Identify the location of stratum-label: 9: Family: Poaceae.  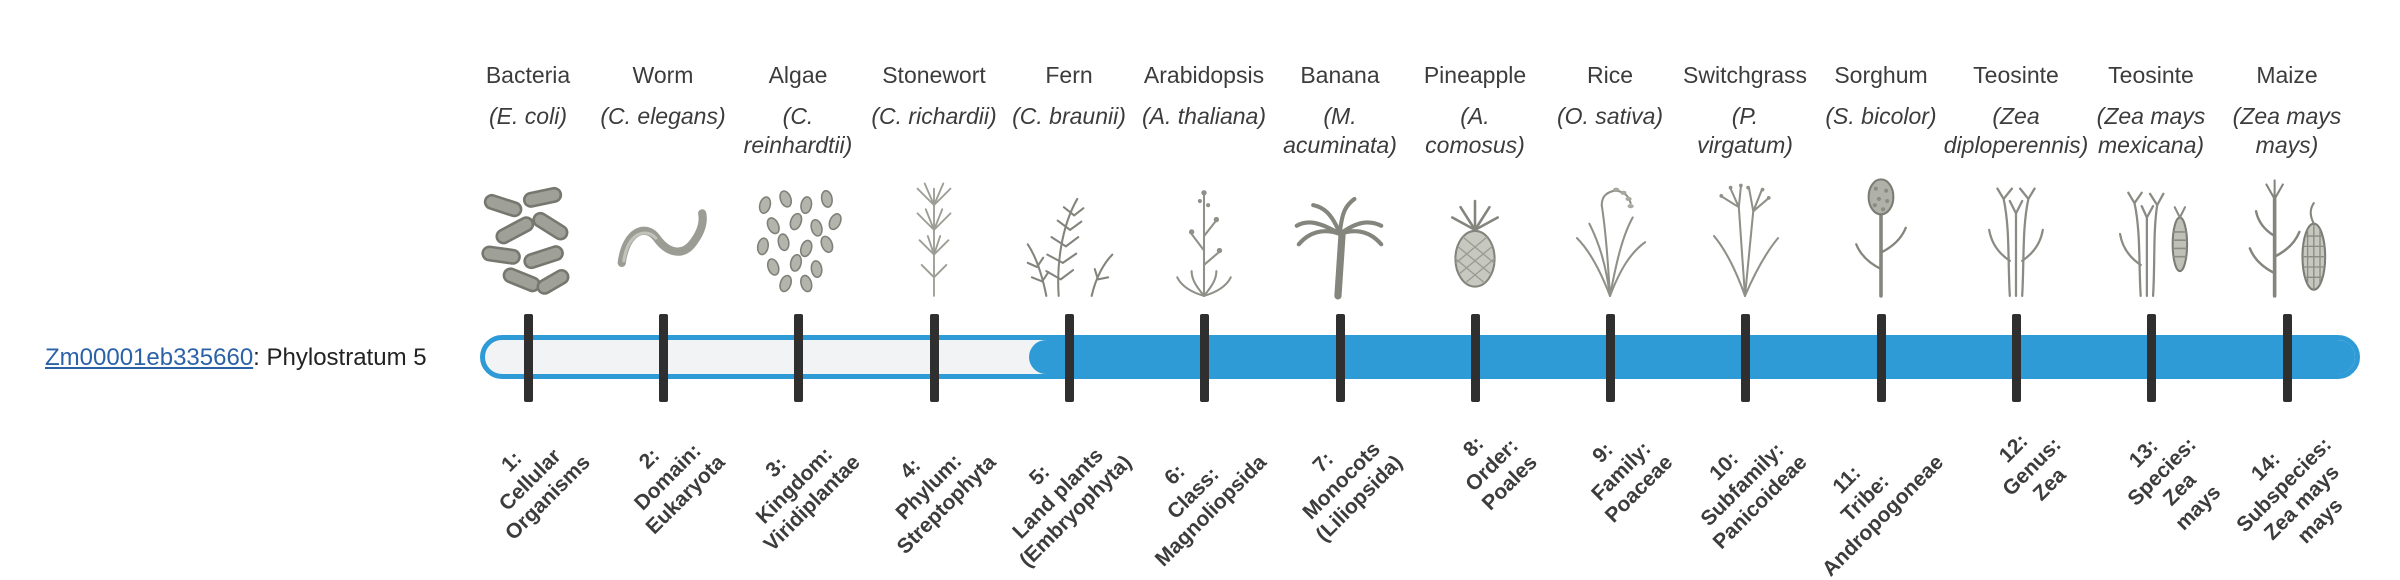
(1632, 482).